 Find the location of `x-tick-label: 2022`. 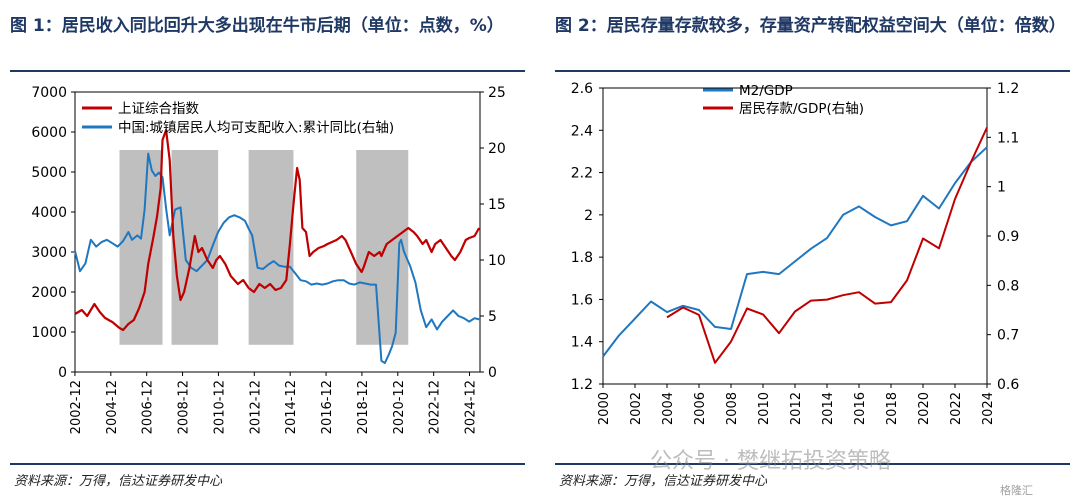

x-tick-label: 2022 is located at coordinates (956, 408).